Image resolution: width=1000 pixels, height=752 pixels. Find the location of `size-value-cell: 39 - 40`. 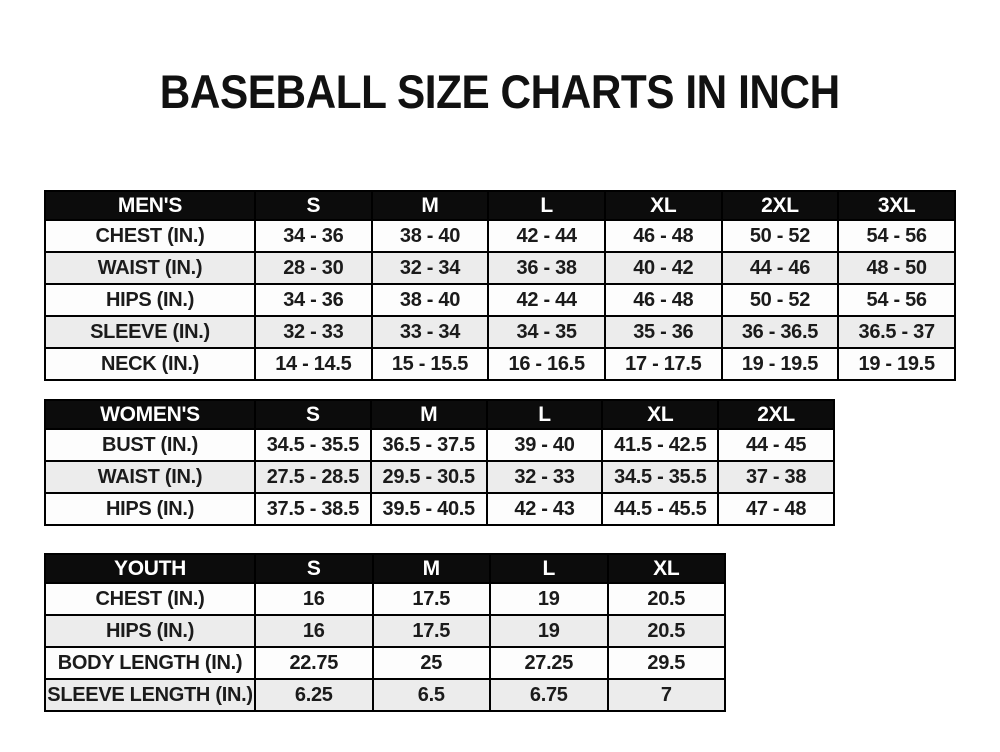

size-value-cell: 39 - 40 is located at coordinates (544, 445).